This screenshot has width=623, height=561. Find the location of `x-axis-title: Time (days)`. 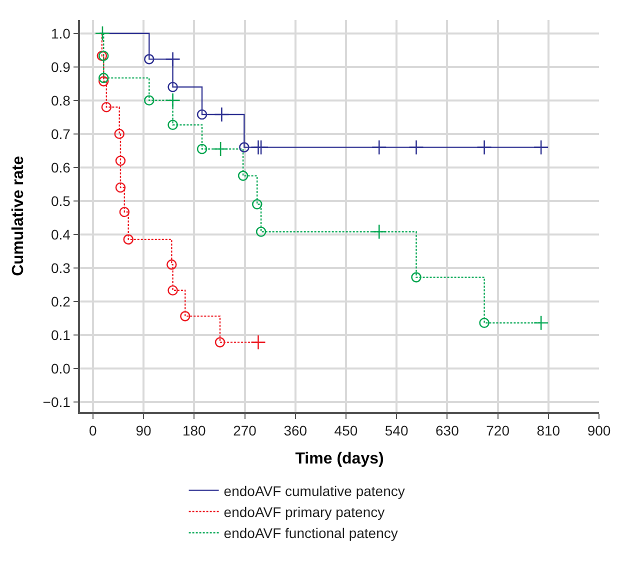

x-axis-title: Time (days) is located at coordinates (339, 459).